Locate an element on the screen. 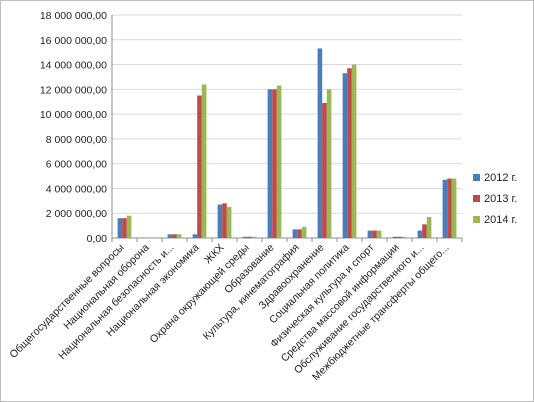 The image size is (534, 402). y-tick-label: 10 000 000,00 is located at coordinates (73, 115).